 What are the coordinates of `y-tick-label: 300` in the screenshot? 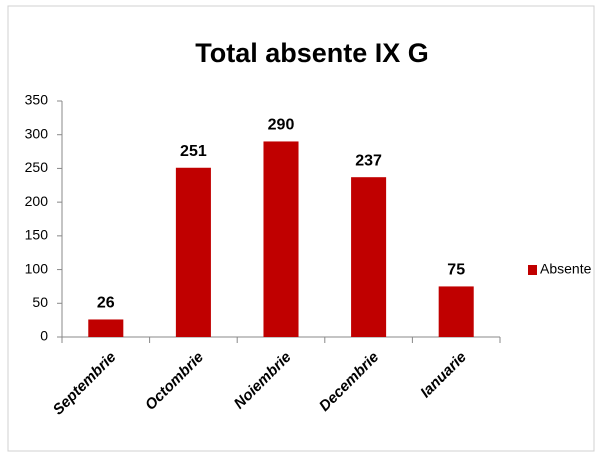 It's located at (37, 133).